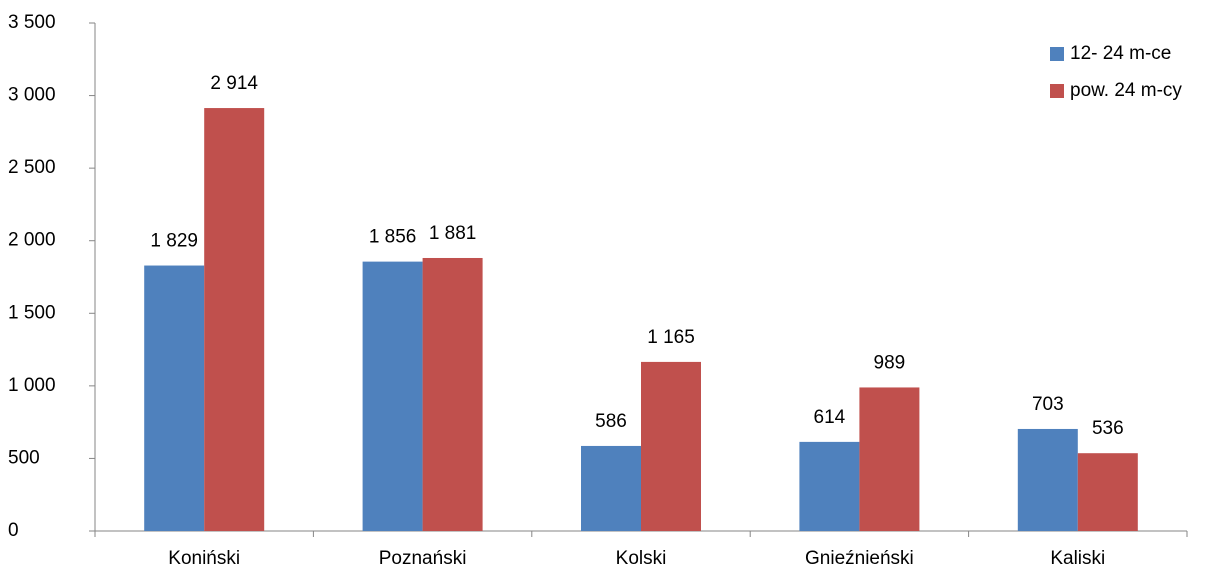  What do you see at coordinates (204, 558) in the screenshot?
I see `x-tick-label: Koniński` at bounding box center [204, 558].